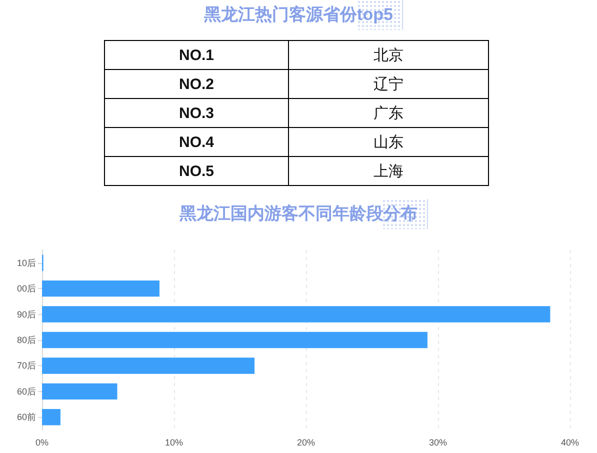 The height and width of the screenshot is (453, 597). I want to click on text: 辽宁, so click(388, 84).